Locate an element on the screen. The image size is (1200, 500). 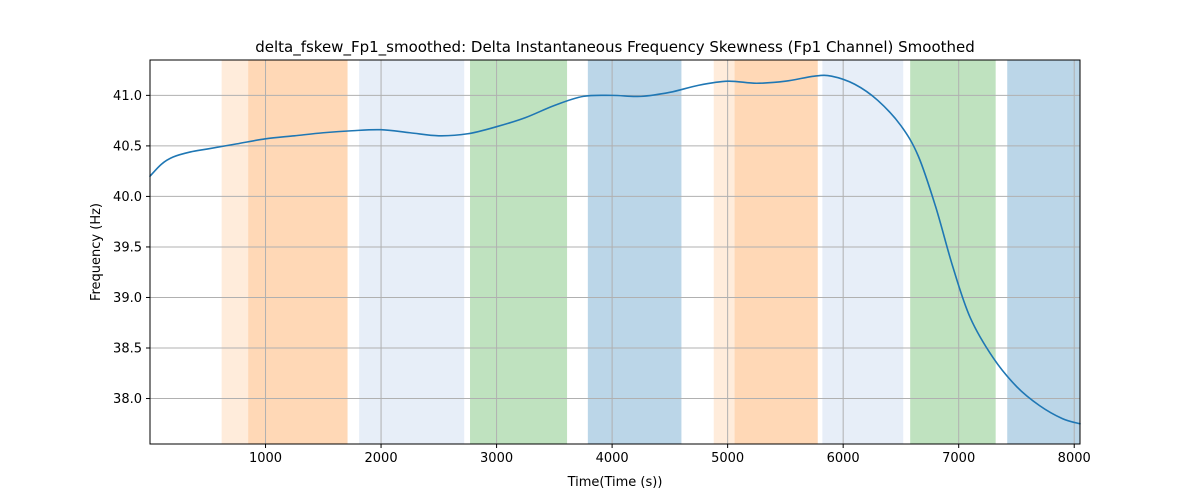
y-axis-label: Frequency (Hz) is located at coordinates (96, 252).